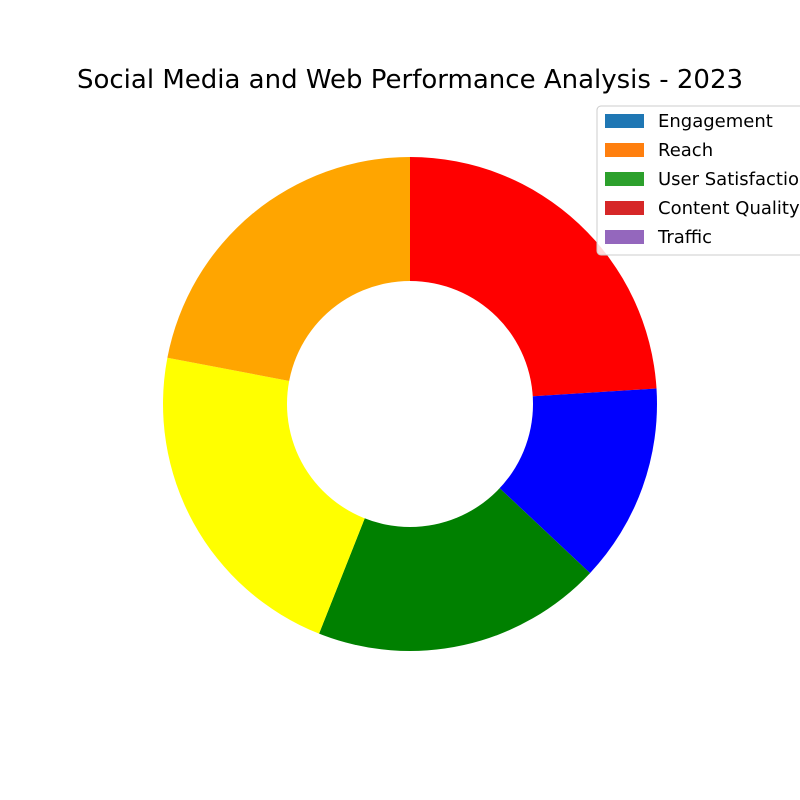 The height and width of the screenshot is (800, 800). Describe the element at coordinates (410, 404) in the screenshot. I see `donut-hole` at that location.